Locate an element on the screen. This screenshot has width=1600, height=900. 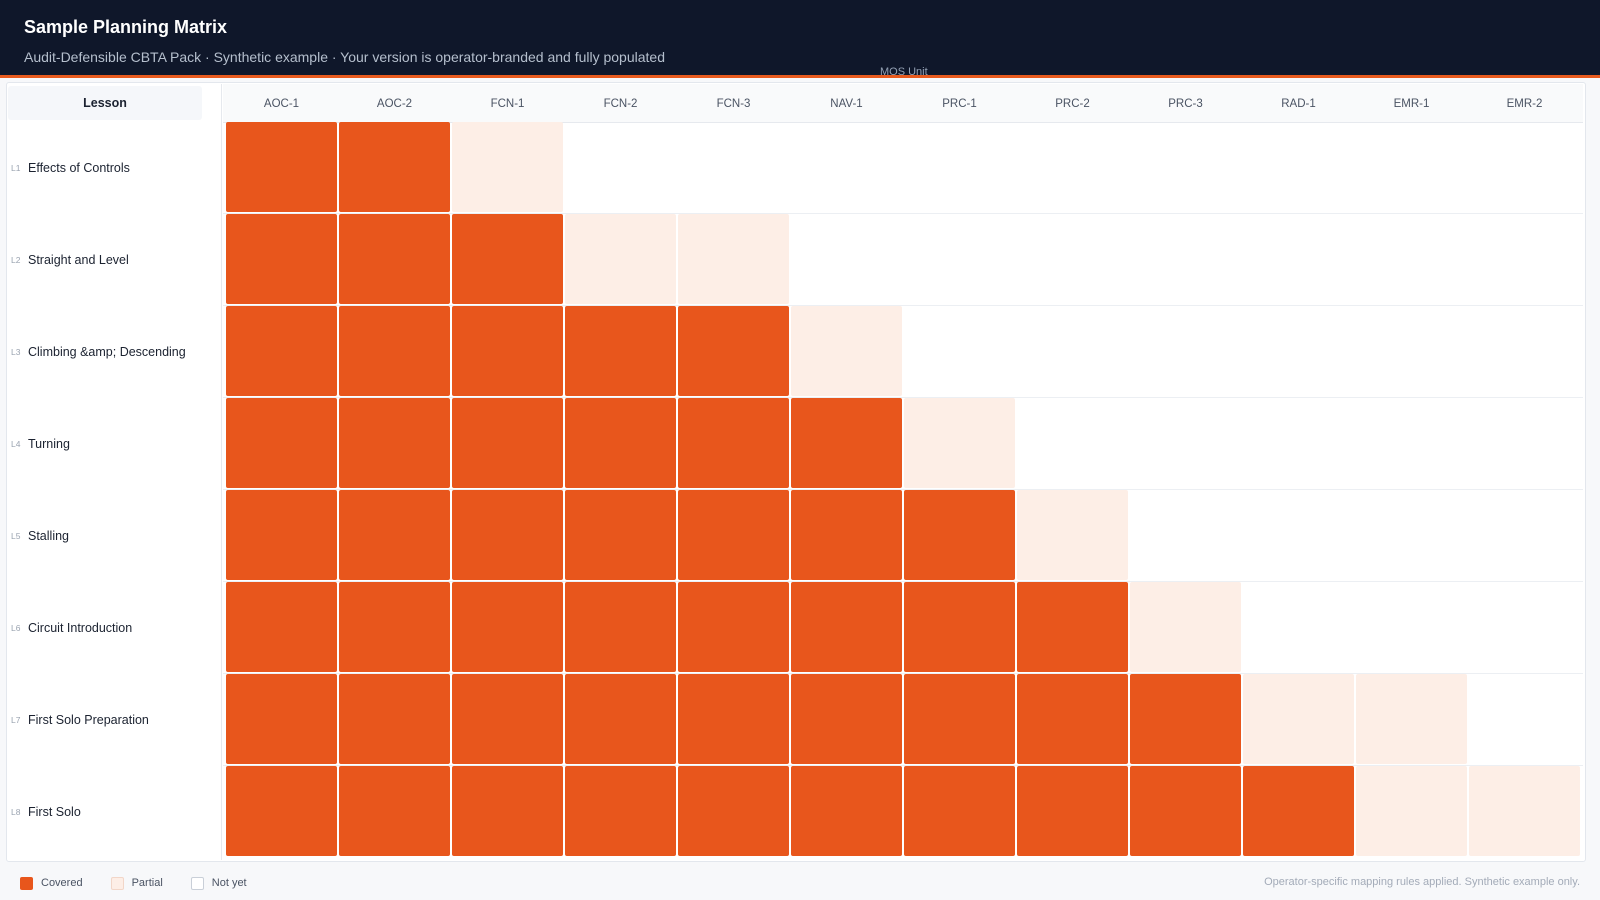
column-header-band is located at coordinates (903, 103).